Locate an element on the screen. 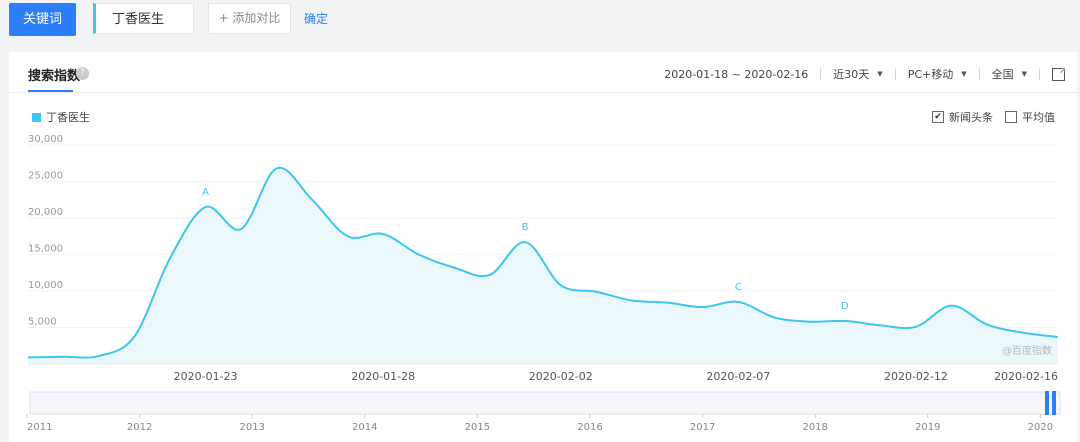 Image resolution: width=1080 pixels, height=442 pixels. x-tick-label: 2020-02-16 is located at coordinates (1026, 376).